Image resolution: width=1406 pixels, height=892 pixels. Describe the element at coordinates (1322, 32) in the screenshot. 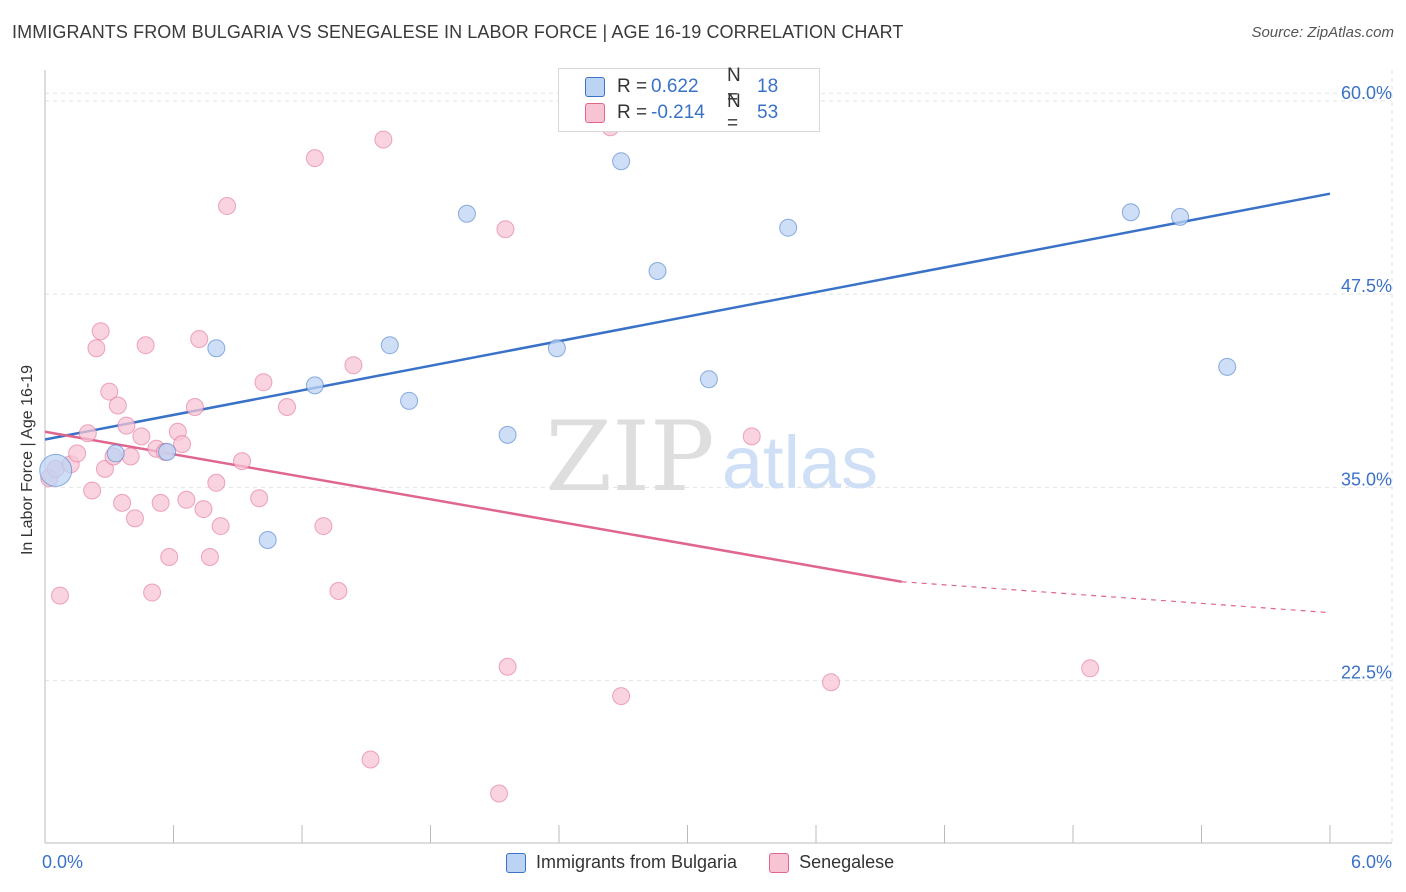

I see `source-label: Source: ZipAtlas.com` at that location.